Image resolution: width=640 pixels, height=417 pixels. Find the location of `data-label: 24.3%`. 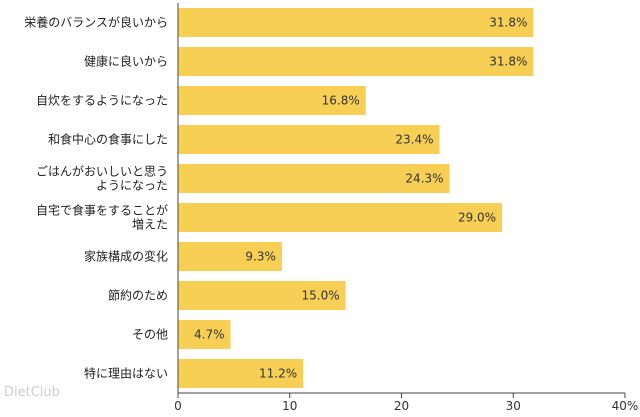

data-label: 24.3% is located at coordinates (424, 179).